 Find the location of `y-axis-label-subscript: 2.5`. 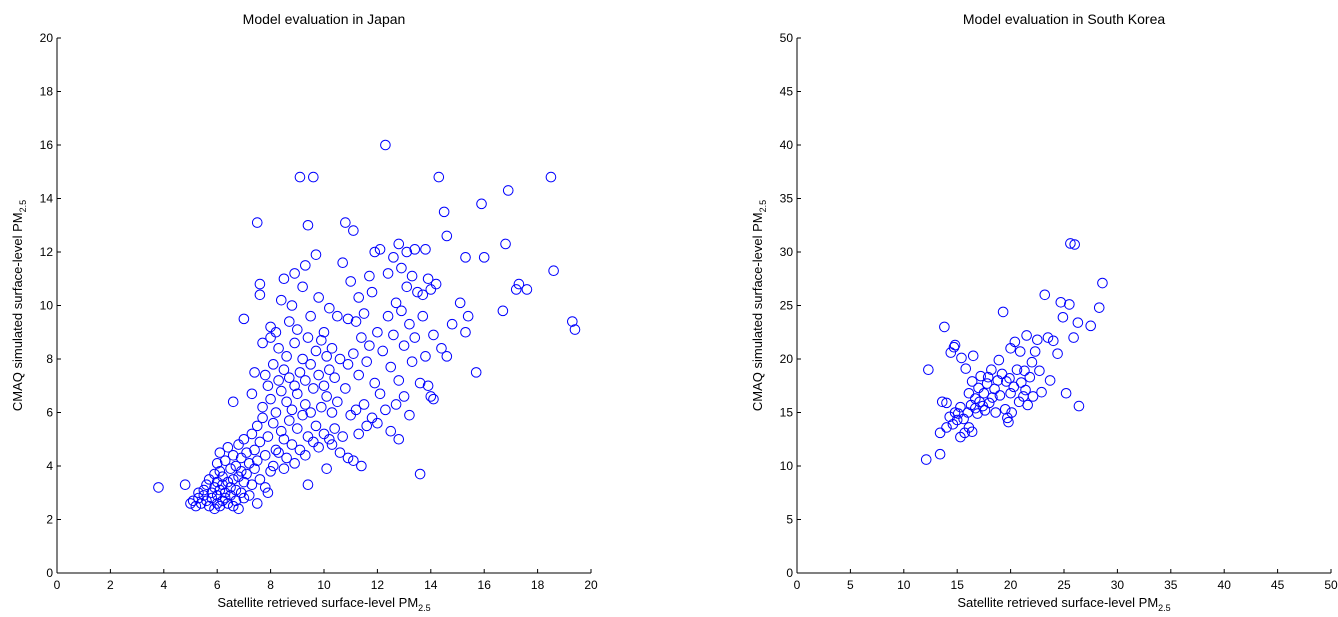

y-axis-label-subscript: 2.5 is located at coordinates (23, 206).